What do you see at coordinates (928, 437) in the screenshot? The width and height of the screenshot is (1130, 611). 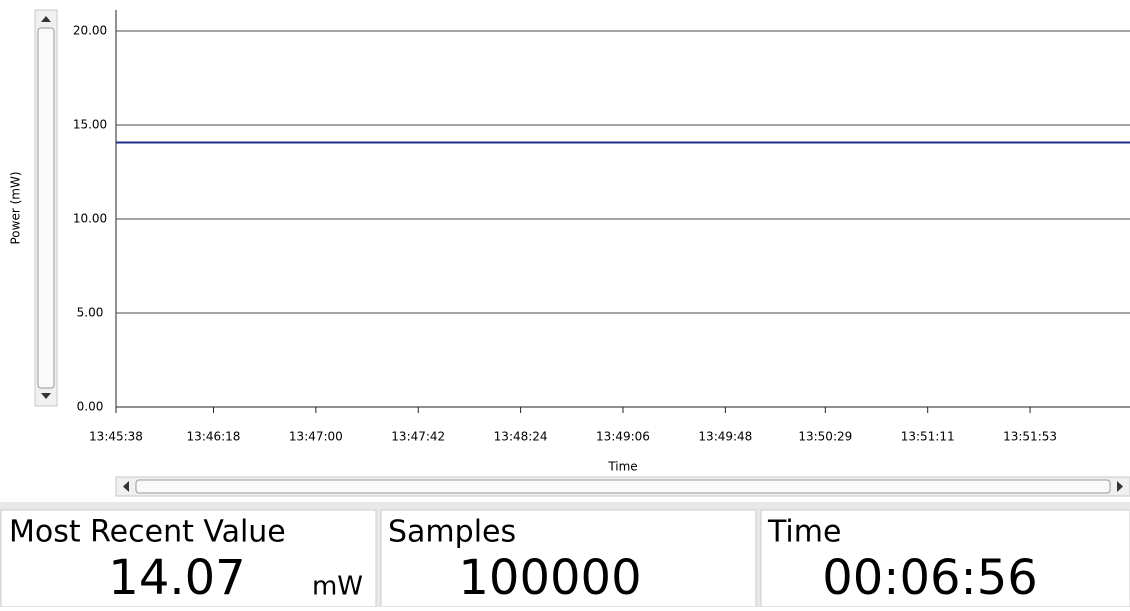 I see `x-tick-label: 13:51:11` at bounding box center [928, 437].